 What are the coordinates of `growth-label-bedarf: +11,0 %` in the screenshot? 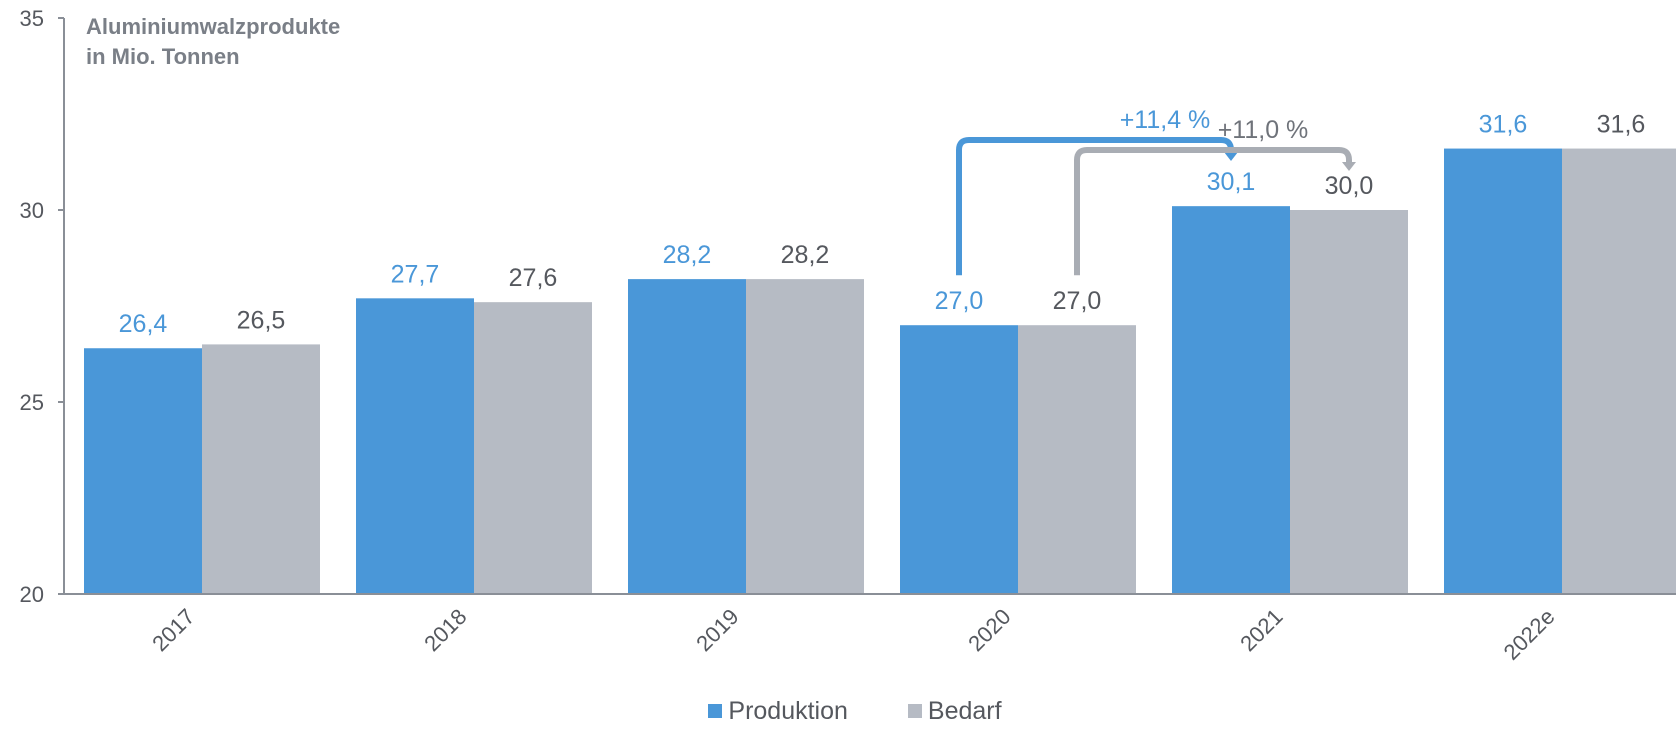 It's located at (1263, 130).